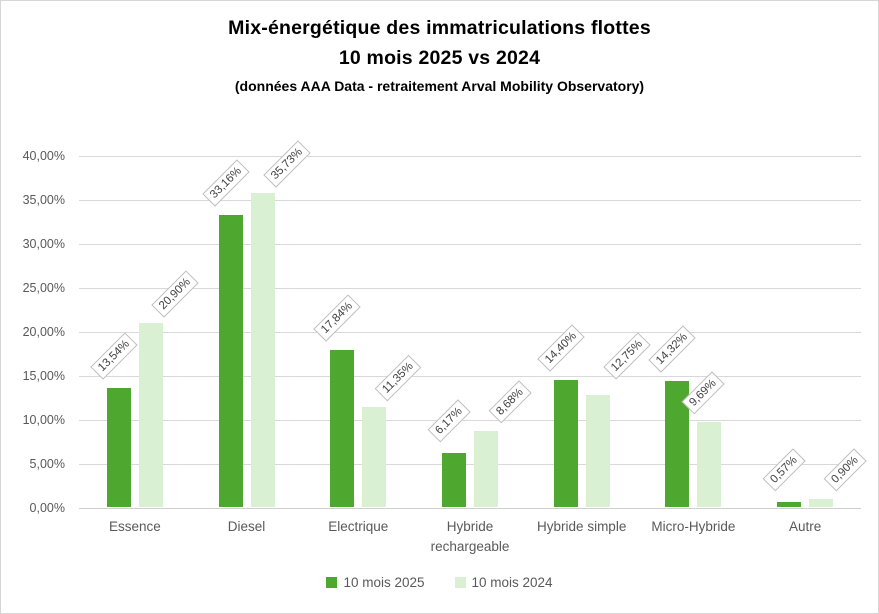 Image resolution: width=879 pixels, height=614 pixels. Describe the element at coordinates (627, 356) in the screenshot. I see `data-label-10-mois-2024-hybride-simple: 12,75%` at that location.